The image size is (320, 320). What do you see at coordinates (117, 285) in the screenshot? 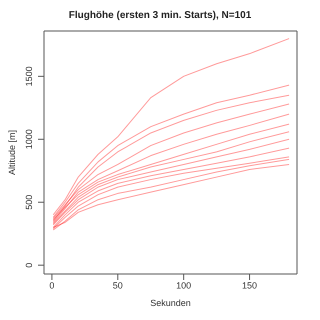
I see `x-tick-label: 50` at bounding box center [117, 285].